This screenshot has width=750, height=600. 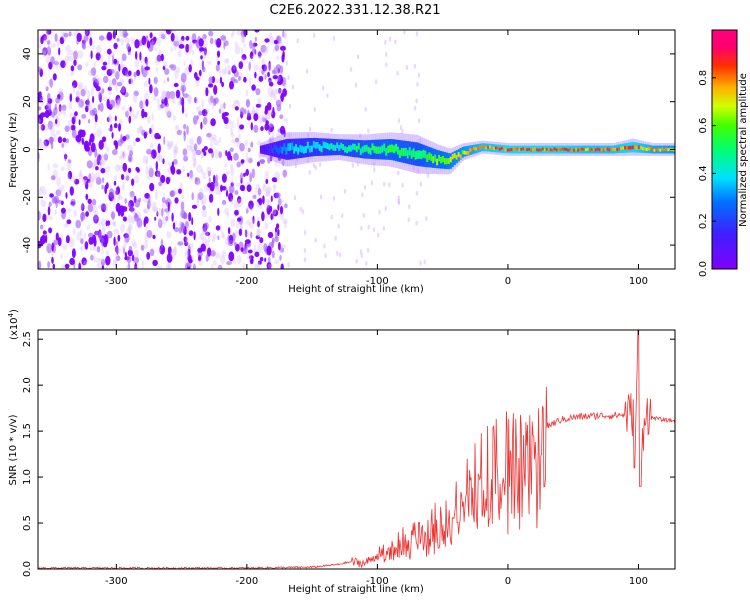 I want to click on spectrogram-y-tick-label: -20, so click(x=27, y=197).